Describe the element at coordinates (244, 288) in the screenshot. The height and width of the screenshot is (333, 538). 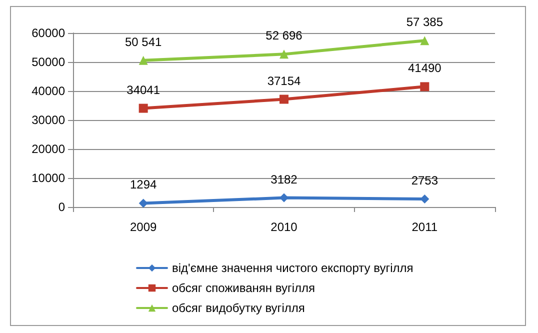
I see `legend-label: обсяг споживанян вугілля` at that location.